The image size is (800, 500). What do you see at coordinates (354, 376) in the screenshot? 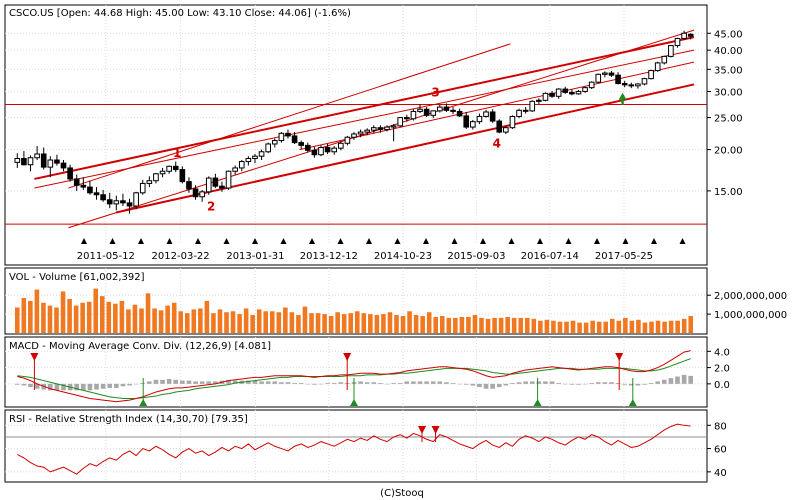
I see `macd-line` at bounding box center [354, 376].